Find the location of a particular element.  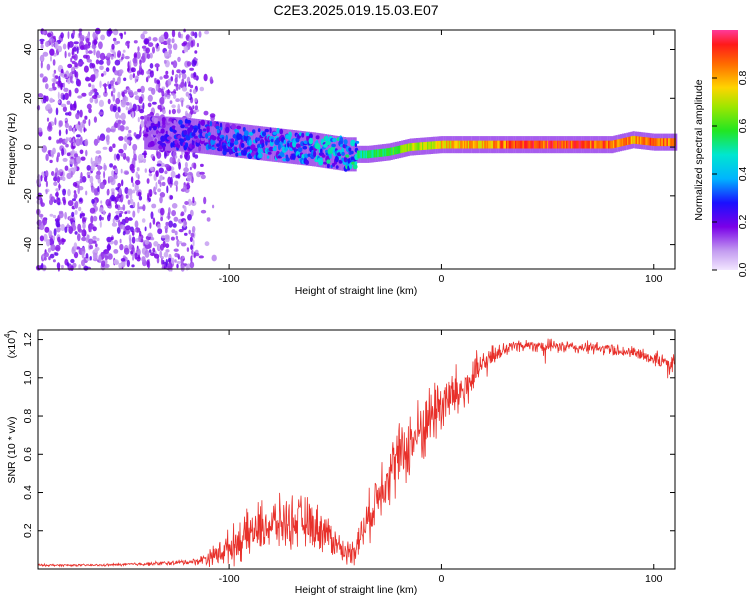

colorbar-gradient is located at coordinates (725, 150).